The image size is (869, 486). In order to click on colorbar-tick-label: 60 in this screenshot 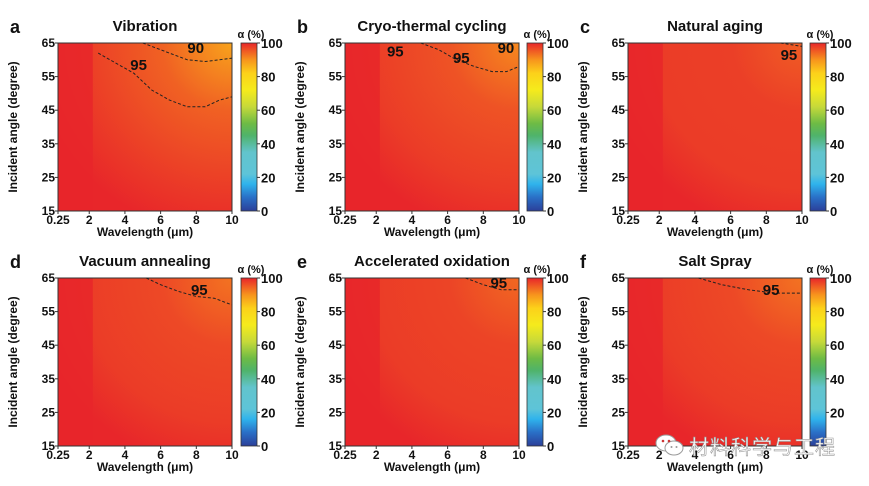, I will do `click(268, 110)`.